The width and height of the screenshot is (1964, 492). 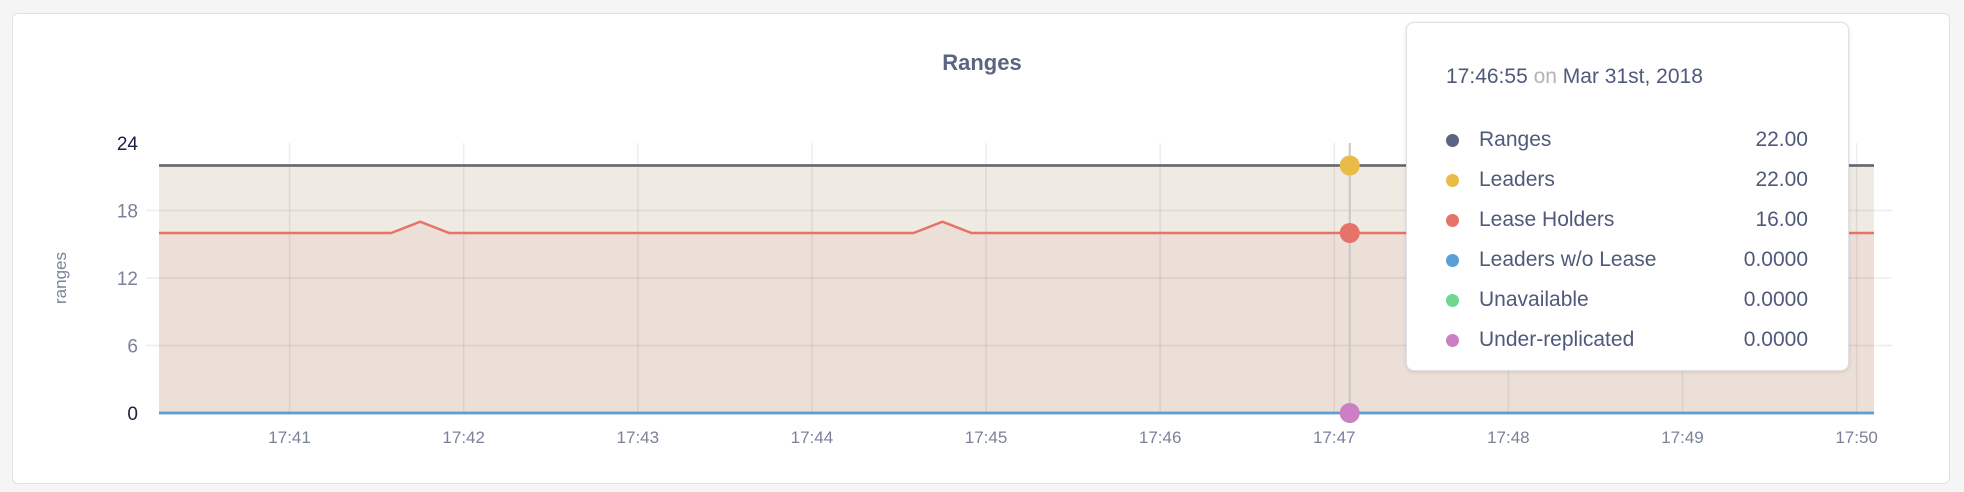 I want to click on hover-point-lease-holders, so click(x=1349, y=233).